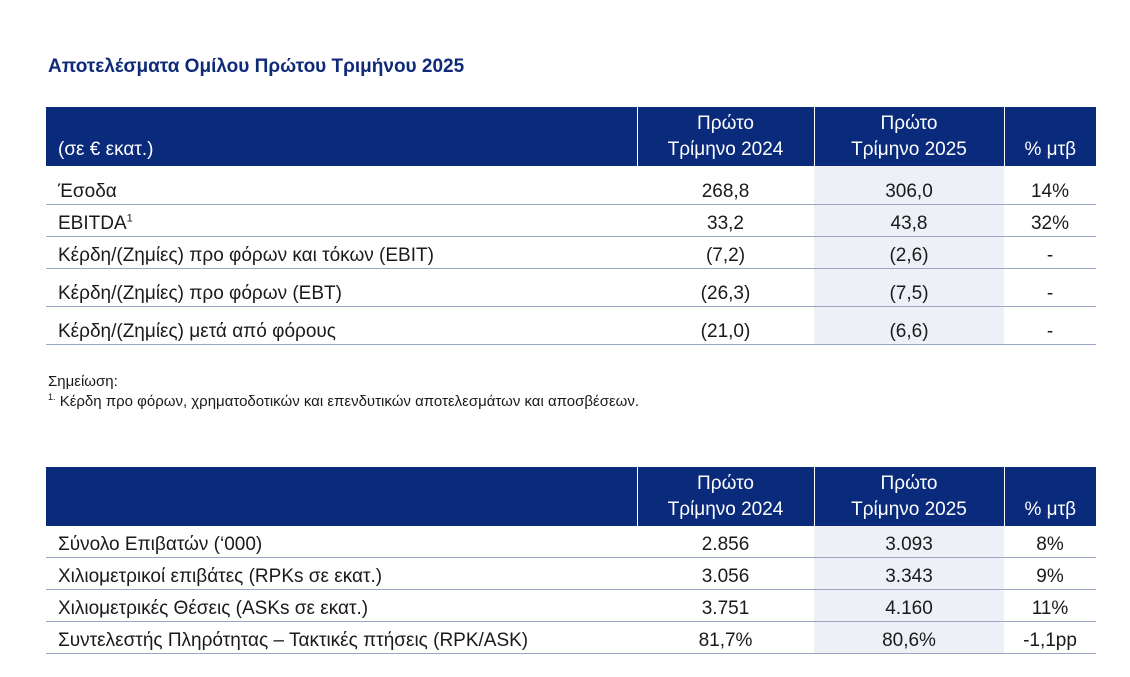  Describe the element at coordinates (909, 542) in the screenshot. I see `cell-2025: 3.093` at that location.